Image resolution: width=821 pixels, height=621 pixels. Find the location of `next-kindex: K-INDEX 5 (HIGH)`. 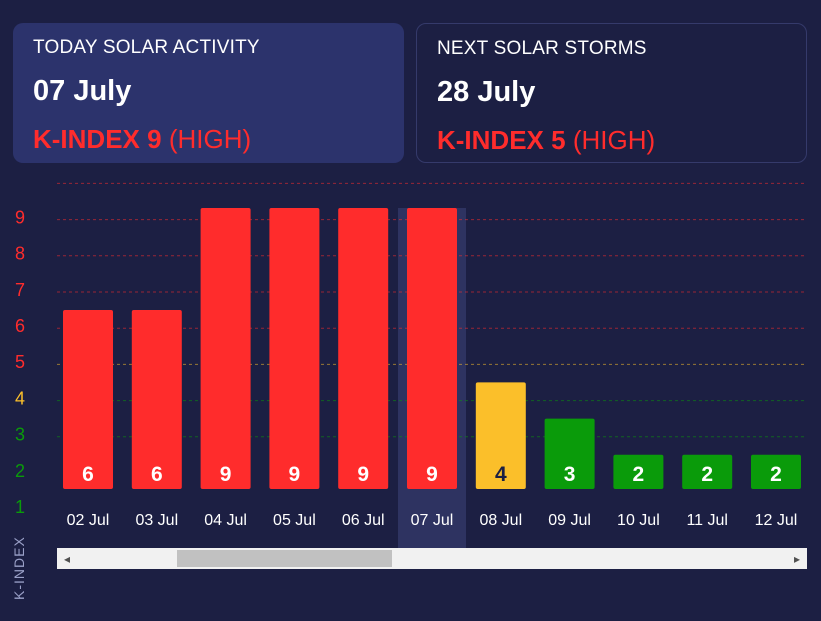

next-kindex: K-INDEX 5 (HIGH) is located at coordinates (611, 140).